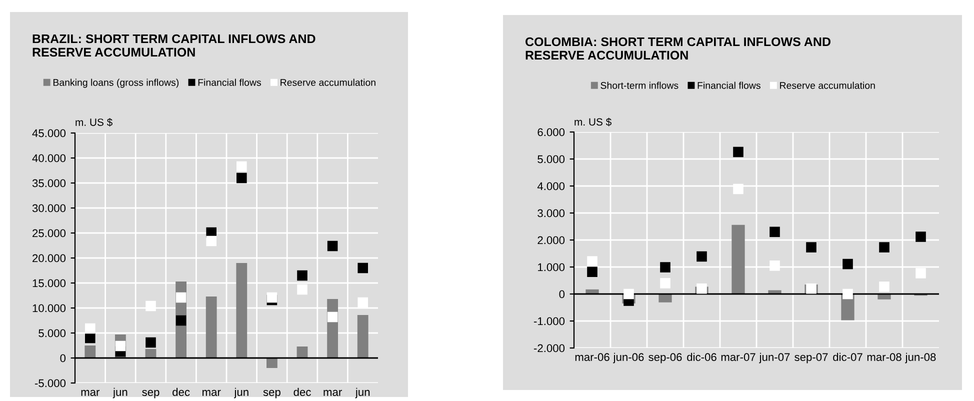  What do you see at coordinates (49, 183) in the screenshot?
I see `y-tick-label: 35.000` at bounding box center [49, 183].